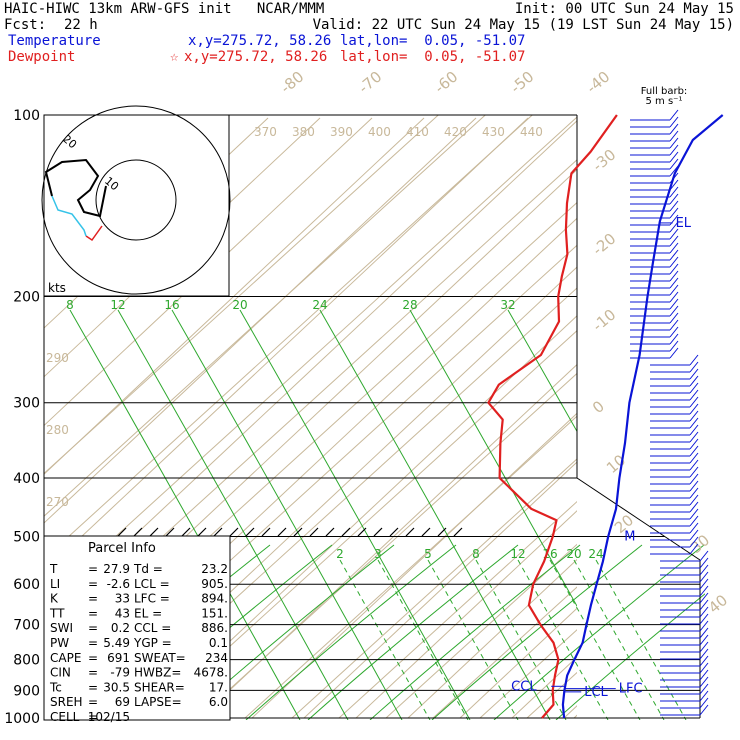 The width and height of the screenshot is (740, 740). What do you see at coordinates (118, 658) in the screenshot?
I see `parcel-value: 691` at bounding box center [118, 658].